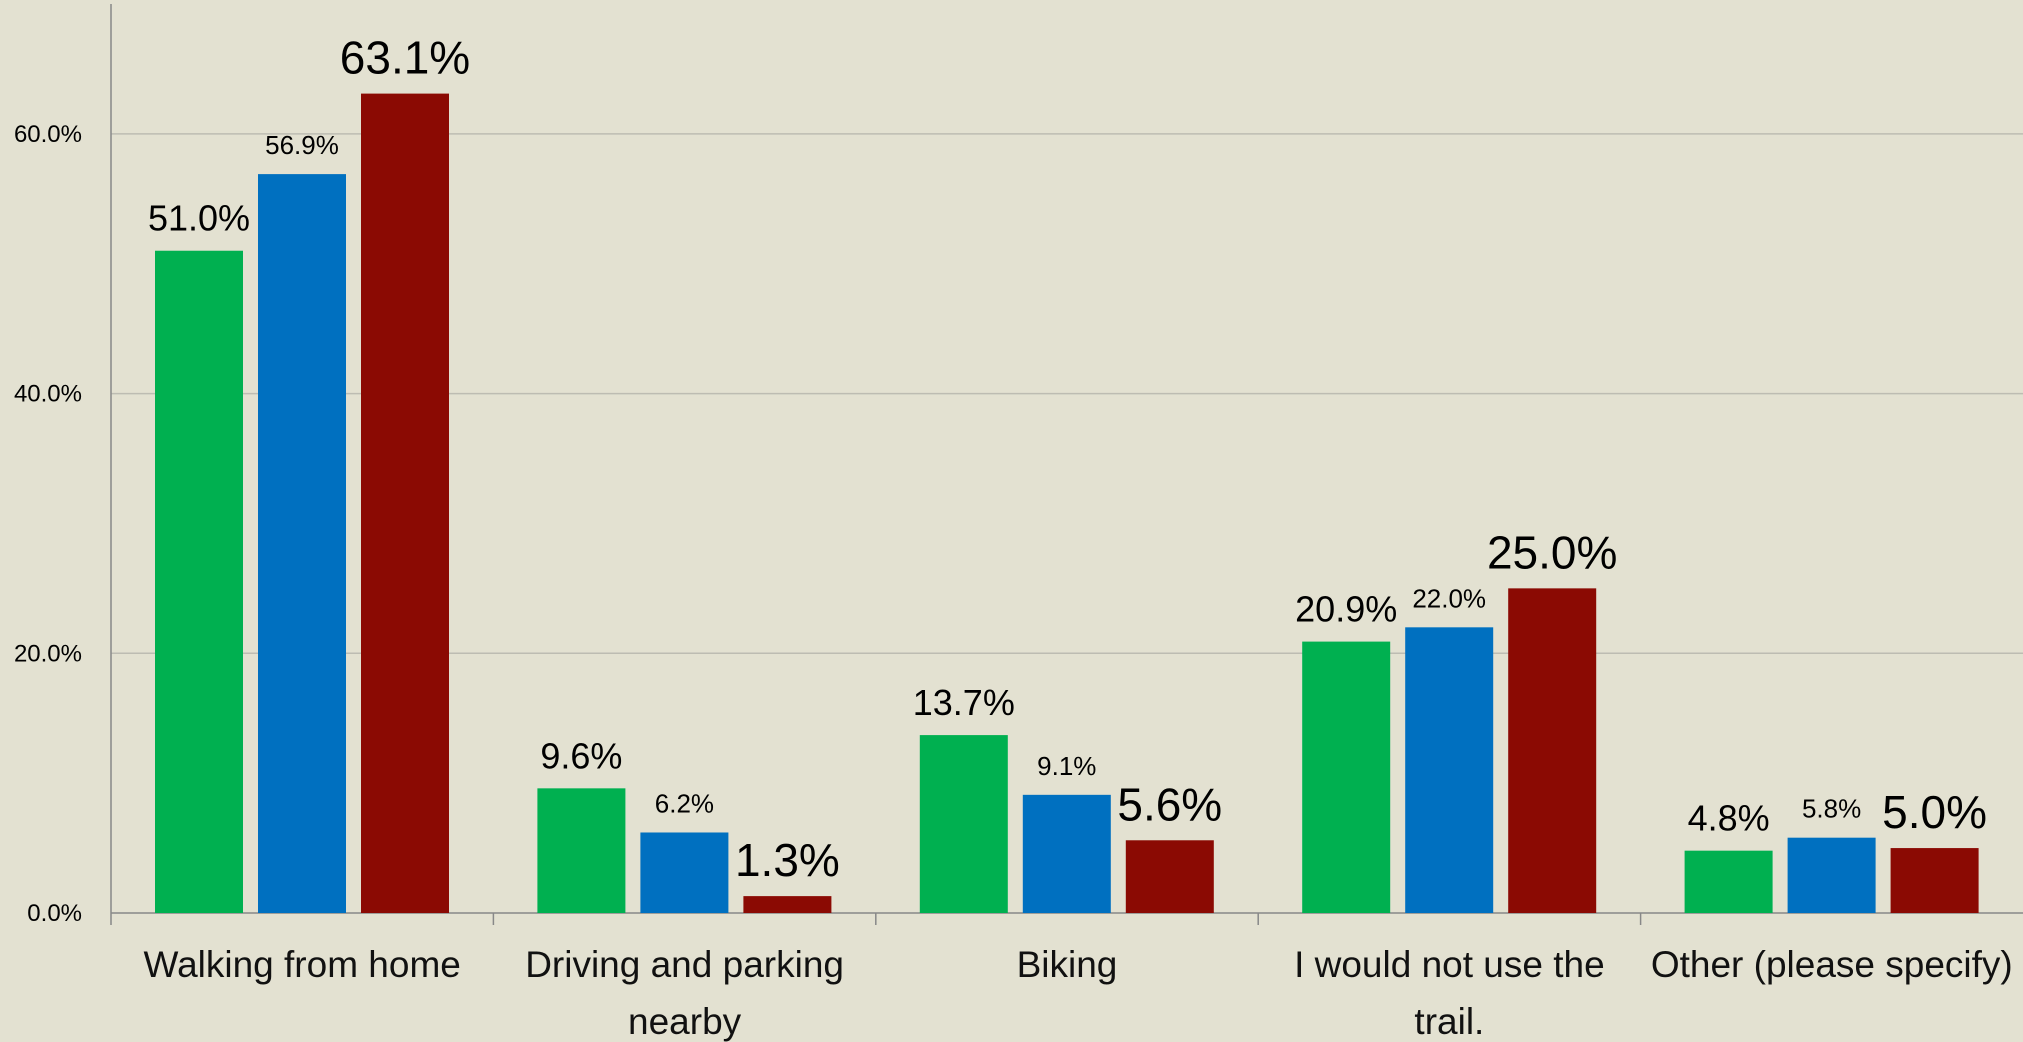 The image size is (2023, 1042). What do you see at coordinates (1729, 818) in the screenshot?
I see `value-label: 4.8%` at bounding box center [1729, 818].